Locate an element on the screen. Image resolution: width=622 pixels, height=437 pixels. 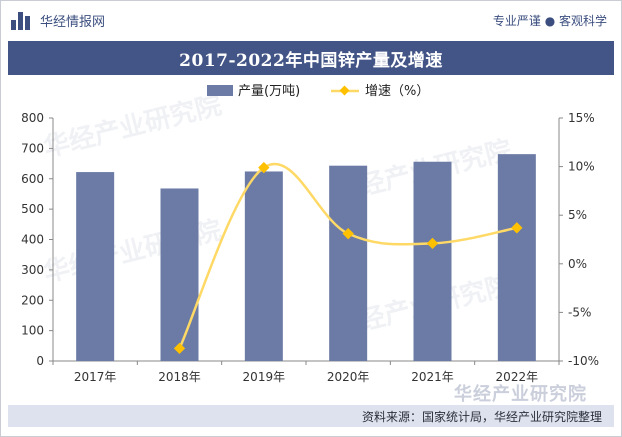
left-tick-label: 600 is located at coordinates (32, 179).